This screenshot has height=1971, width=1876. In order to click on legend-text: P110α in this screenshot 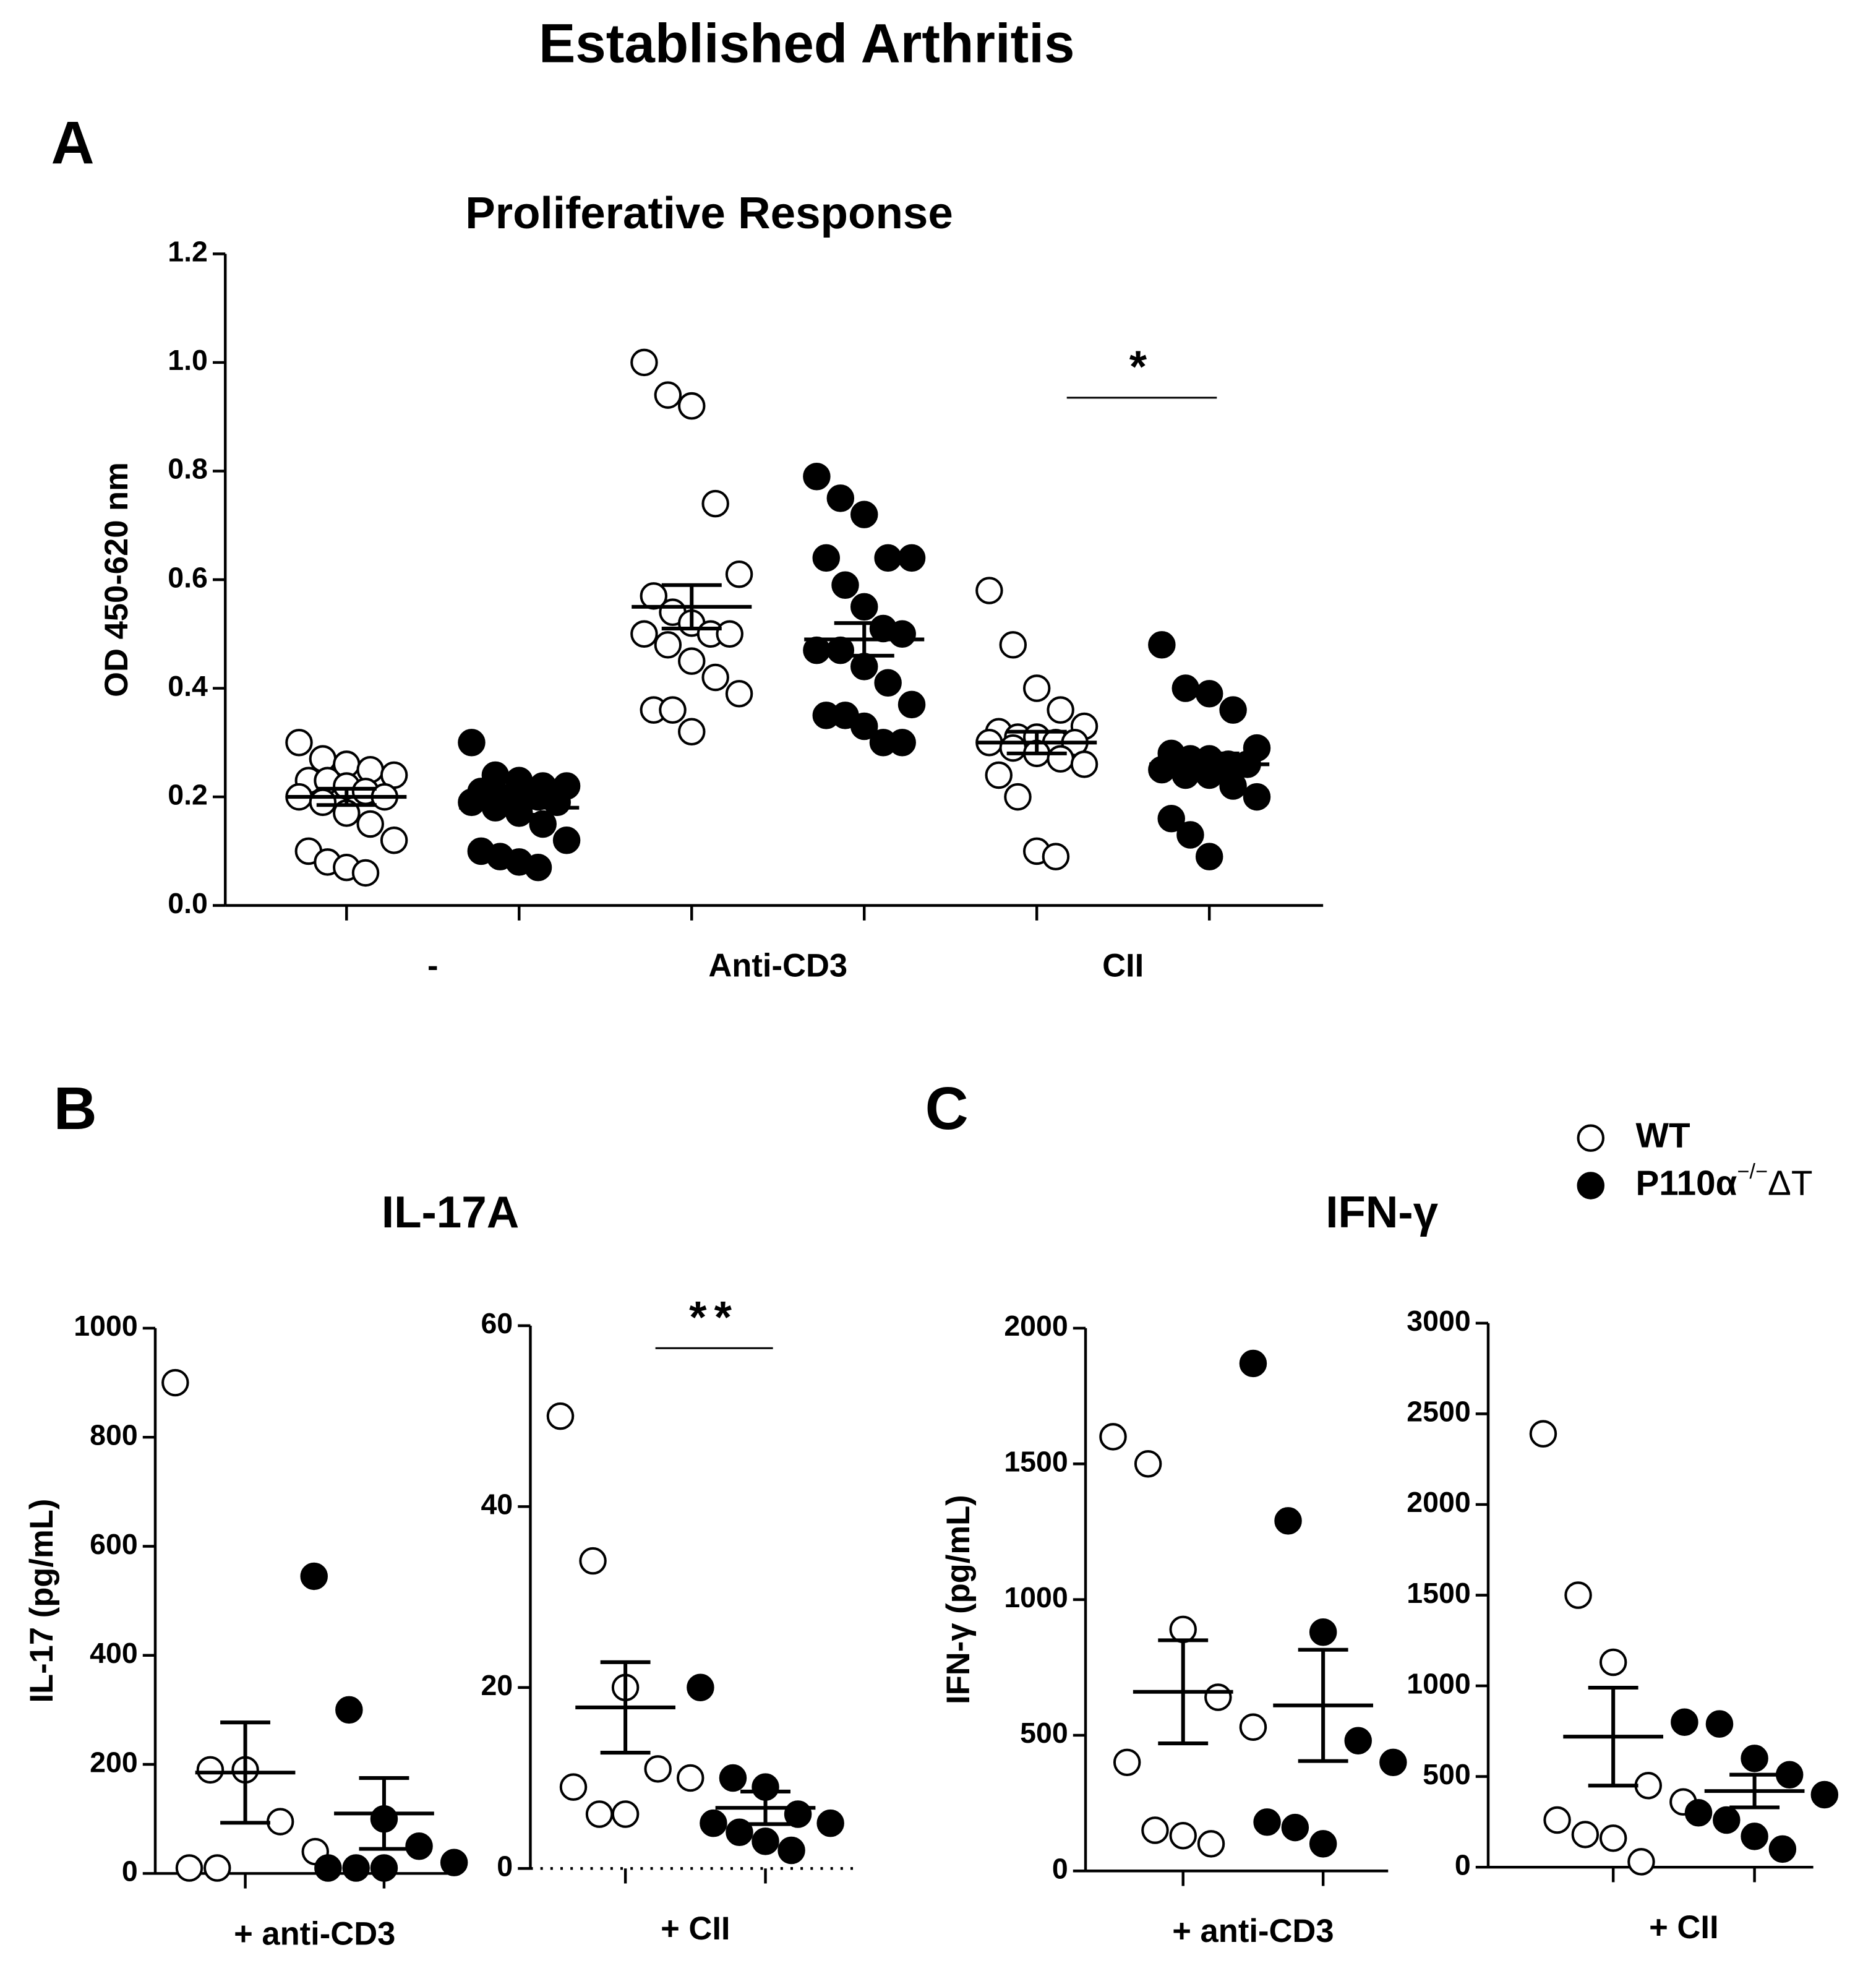, I will do `click(1686, 1182)`.